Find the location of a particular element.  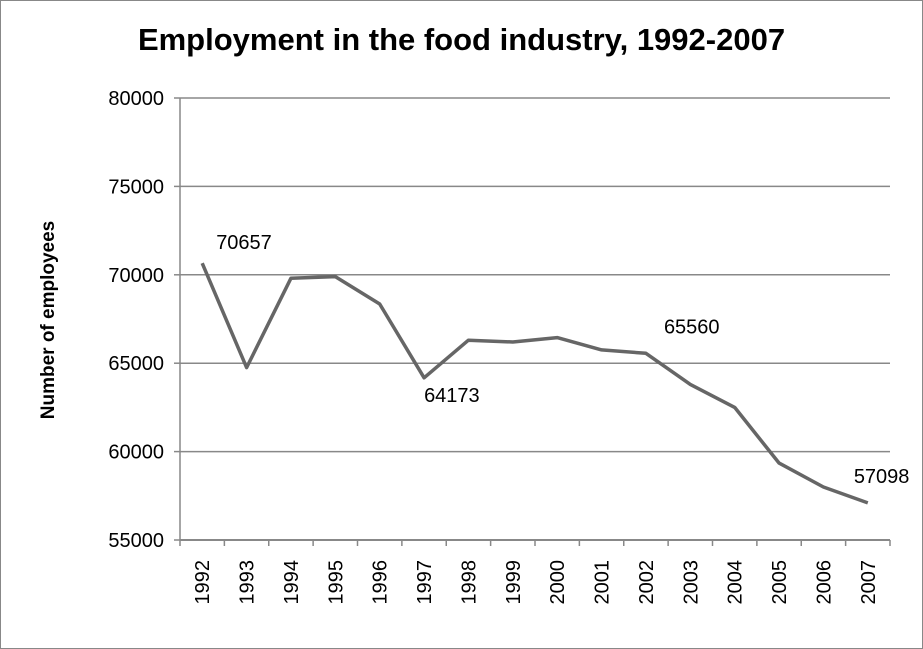

x-tick-label: 1998 is located at coordinates (469, 582).